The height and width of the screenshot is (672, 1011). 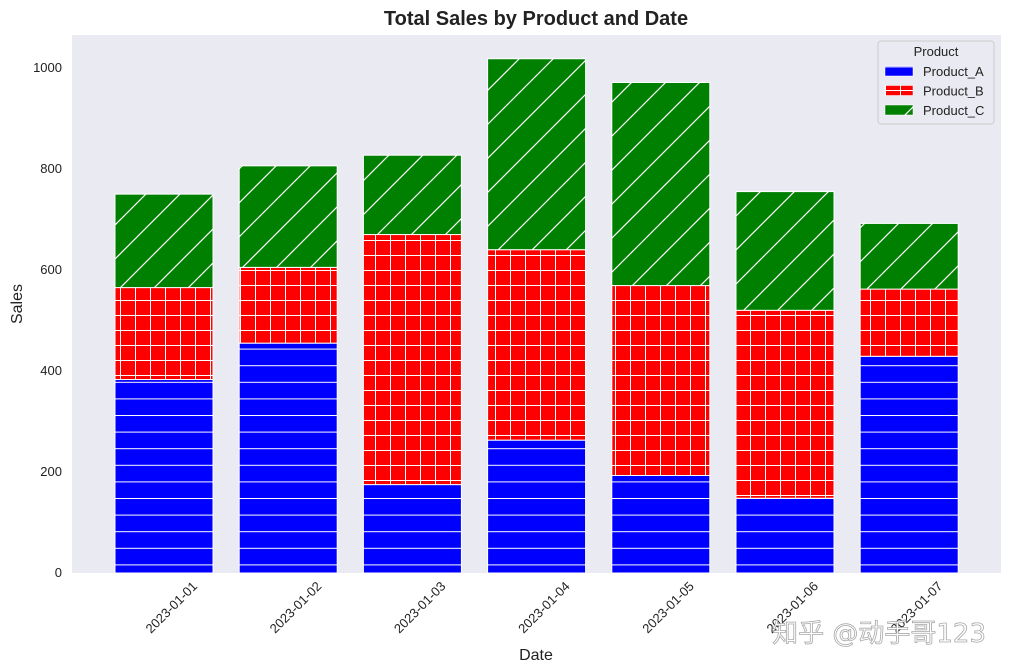 What do you see at coordinates (953, 91) in the screenshot?
I see `legend-label-product-b: Product_B` at bounding box center [953, 91].